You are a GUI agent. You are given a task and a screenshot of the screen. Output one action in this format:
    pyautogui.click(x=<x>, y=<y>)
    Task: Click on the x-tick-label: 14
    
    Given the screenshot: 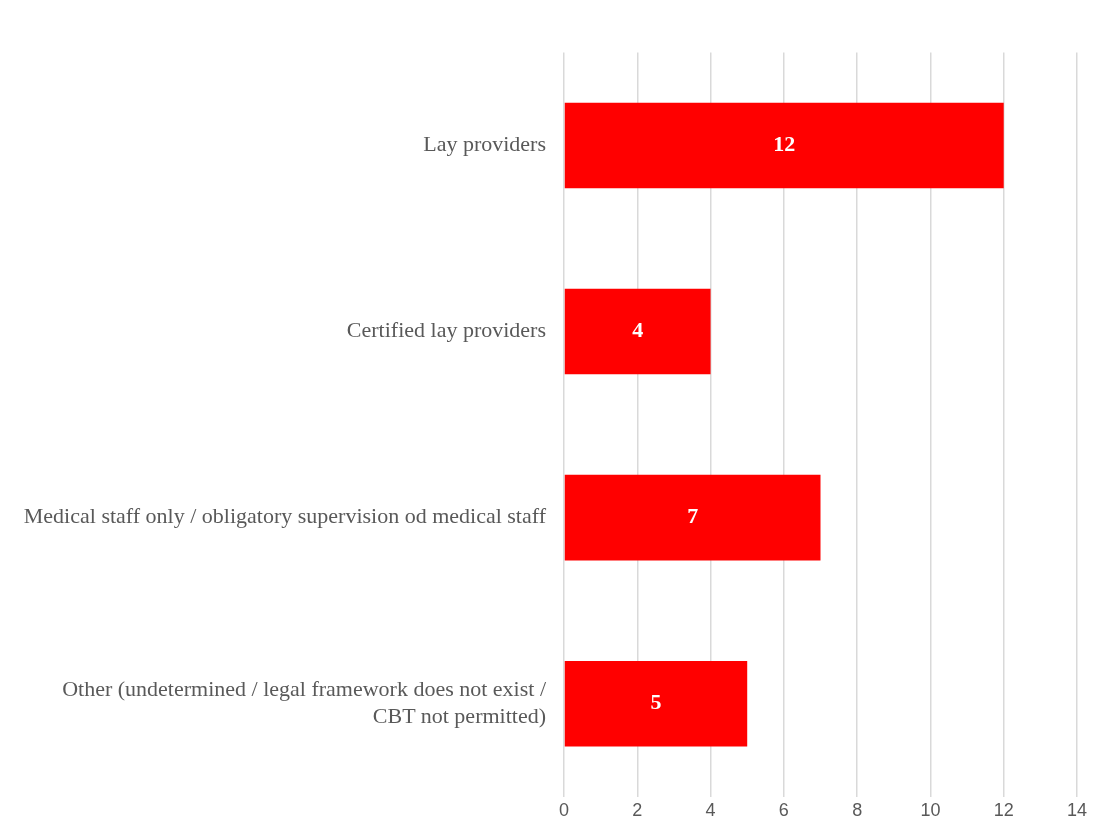 What is the action you would take?
    pyautogui.click(x=1077, y=809)
    